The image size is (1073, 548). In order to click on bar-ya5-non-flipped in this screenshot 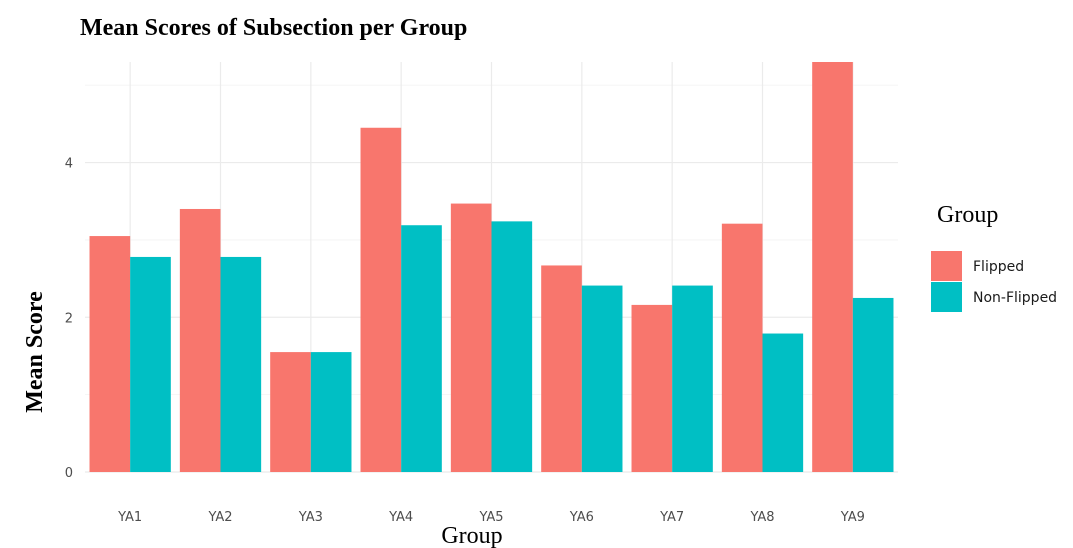, I will do `click(512, 346)`.